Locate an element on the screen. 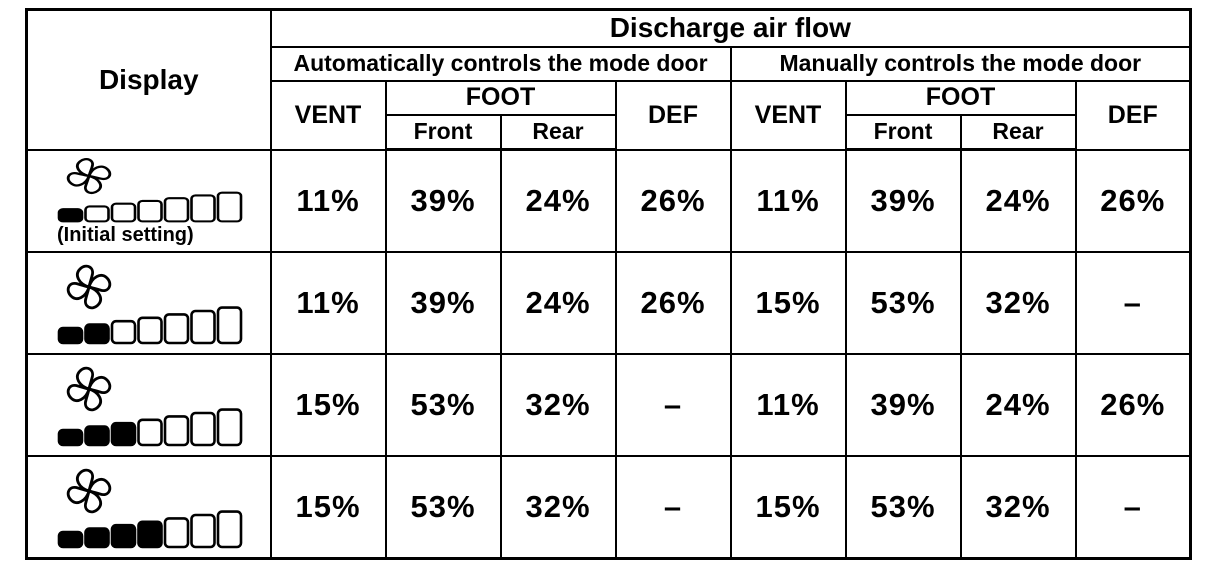  initial-setting-note: (Initial setting) is located at coordinates (125, 234).